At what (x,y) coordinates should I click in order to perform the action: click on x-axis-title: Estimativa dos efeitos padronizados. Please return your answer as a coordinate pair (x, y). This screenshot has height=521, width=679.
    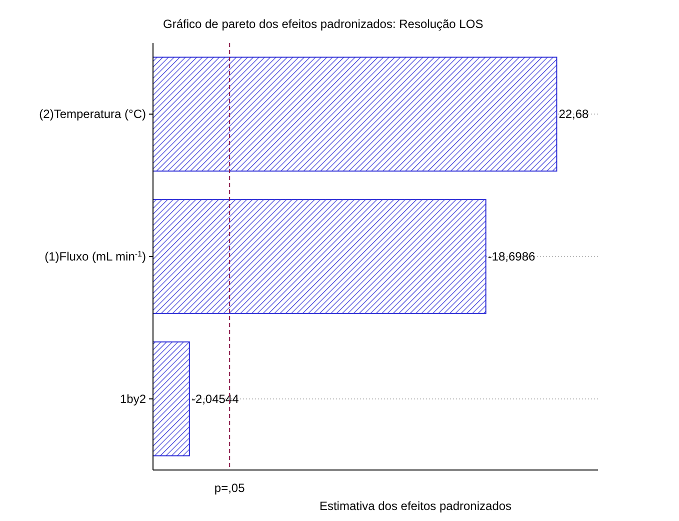
    Looking at the image, I should click on (415, 506).